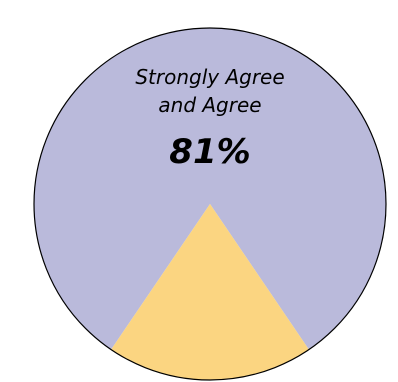  I want to click on slice-label-line-1: Strongly Agree, so click(209, 77).